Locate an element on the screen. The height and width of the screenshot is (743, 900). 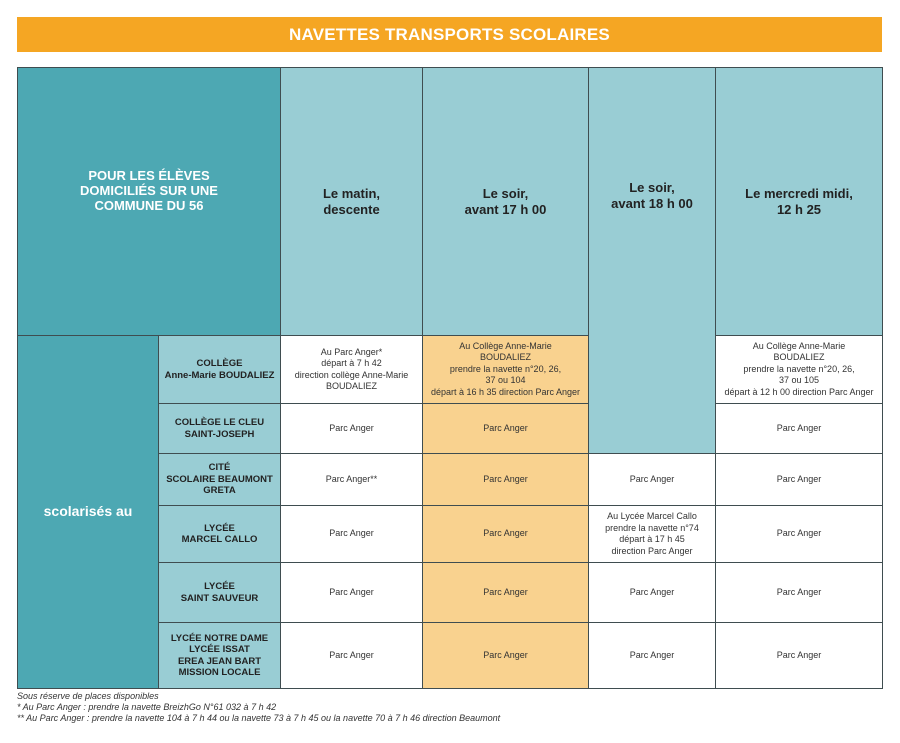
school-name: LYCÉE MARCEL CALLO is located at coordinates (219, 534).